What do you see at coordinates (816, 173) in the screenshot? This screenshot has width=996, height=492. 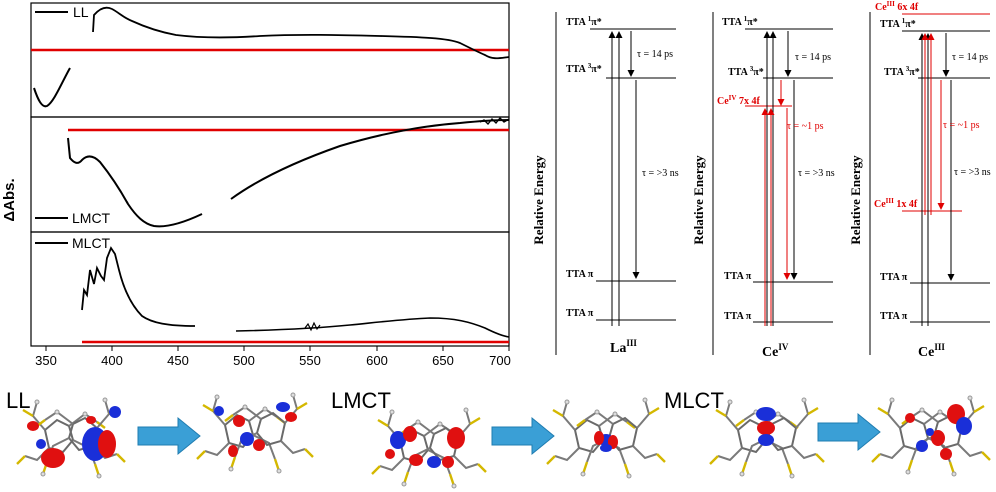 I see `tau-long-ce4: τ = >3 ns` at bounding box center [816, 173].